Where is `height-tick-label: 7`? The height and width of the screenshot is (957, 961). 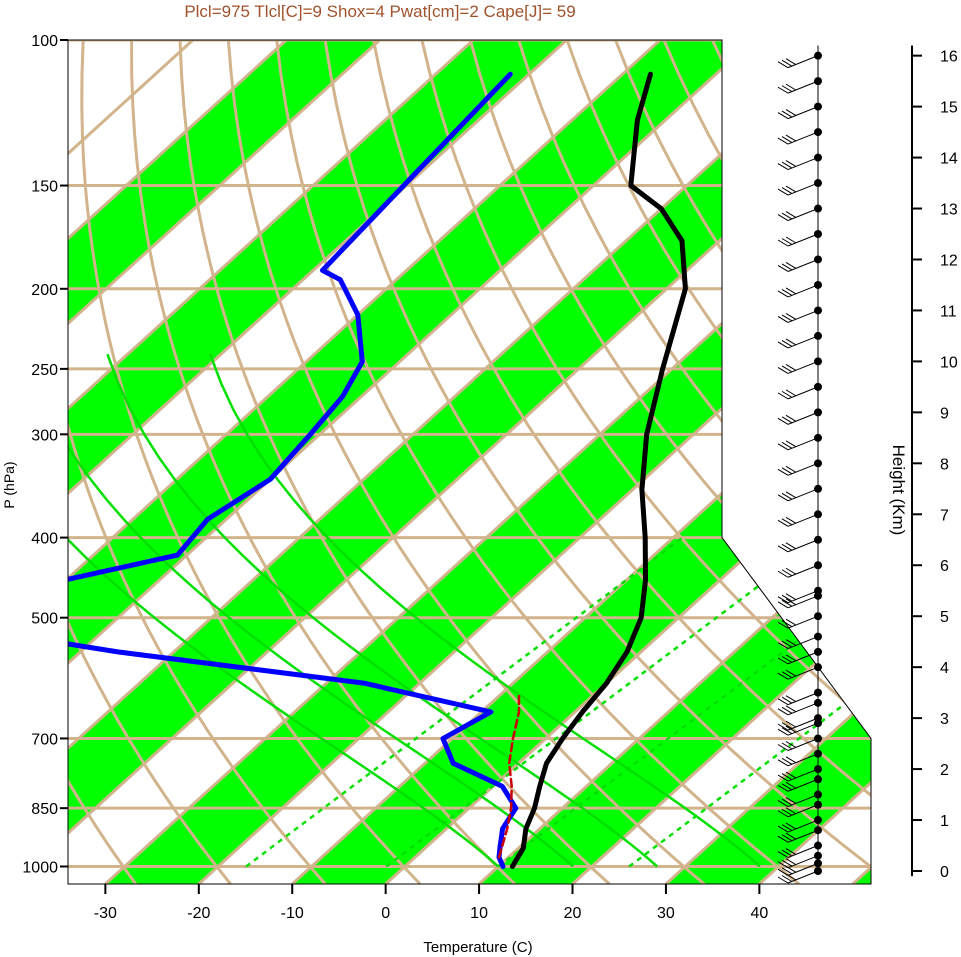
height-tick-label: 7 is located at coordinates (944, 515).